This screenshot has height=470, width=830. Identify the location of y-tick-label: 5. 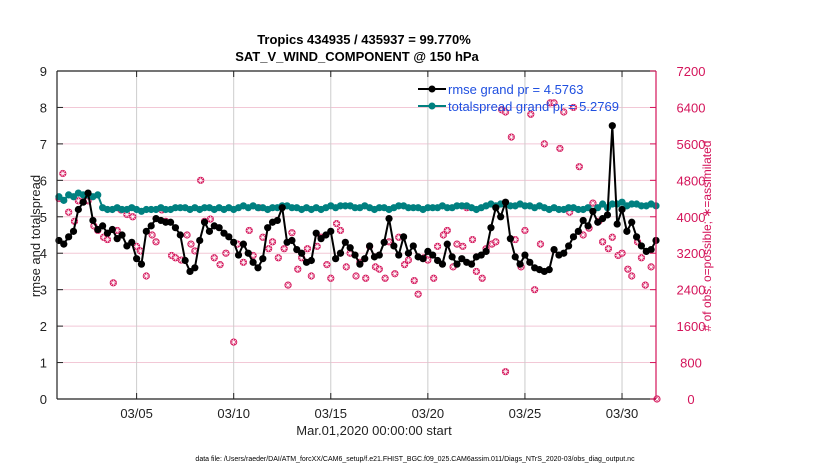
(43, 217).